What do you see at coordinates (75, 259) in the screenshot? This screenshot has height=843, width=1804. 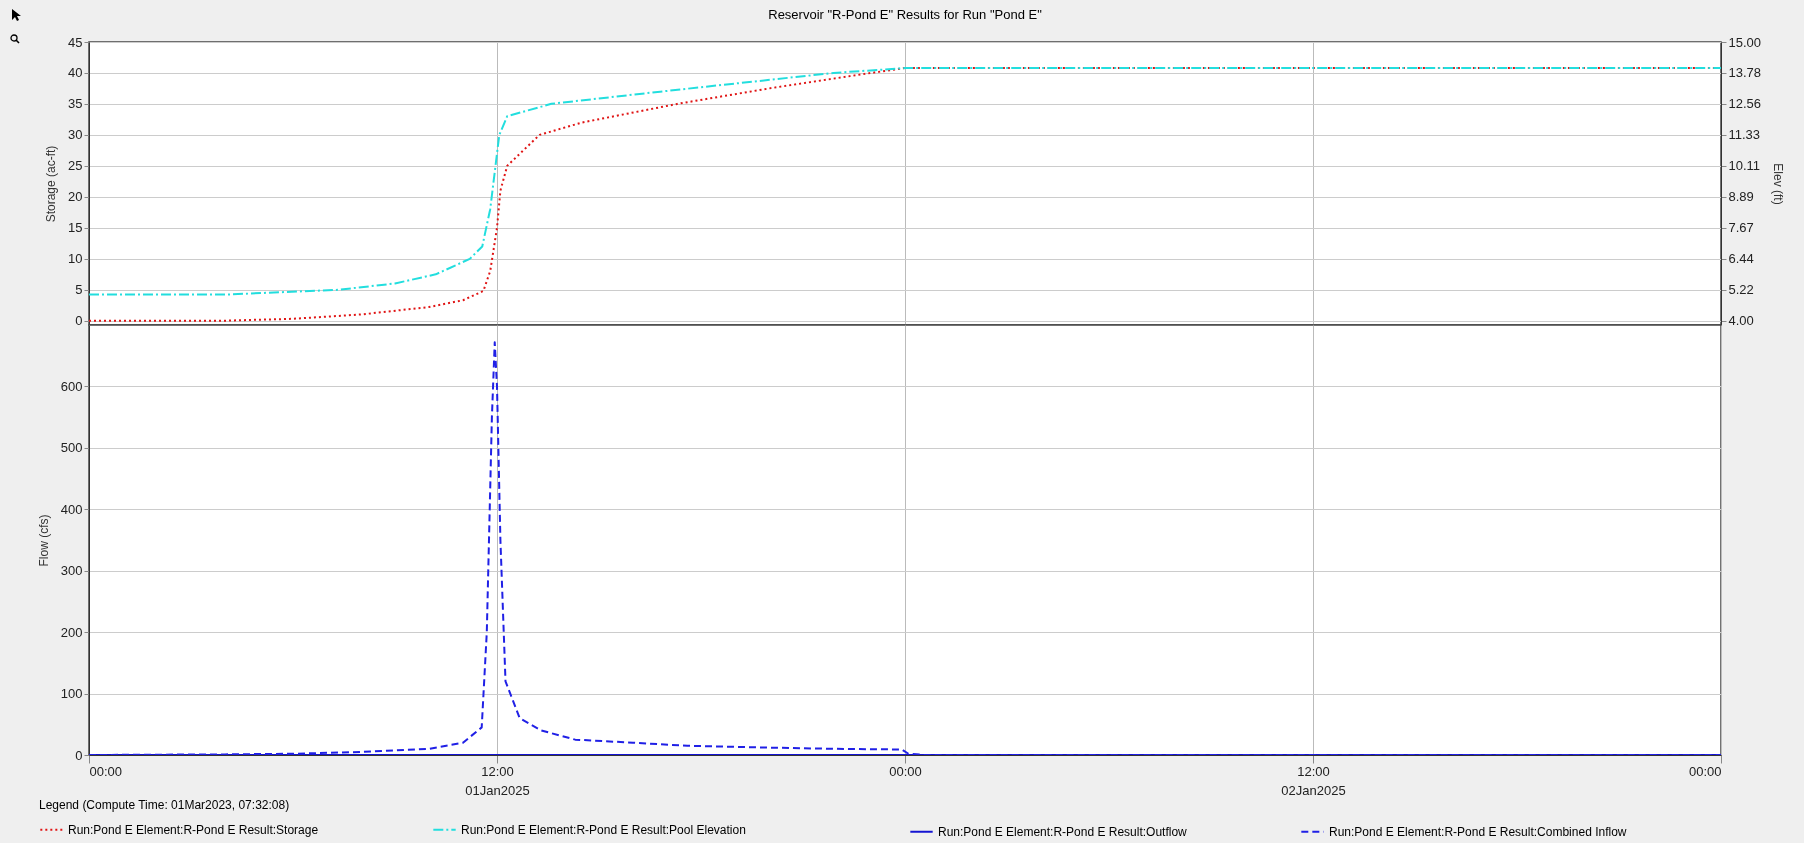 I see `y-tick-label: 10` at bounding box center [75, 259].